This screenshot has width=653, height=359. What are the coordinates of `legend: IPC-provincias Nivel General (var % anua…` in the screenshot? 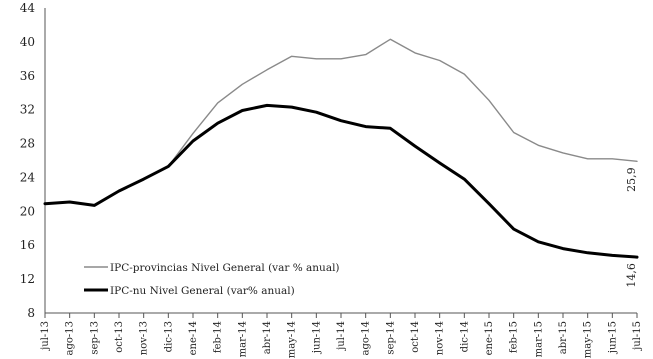 It's located at (212, 279).